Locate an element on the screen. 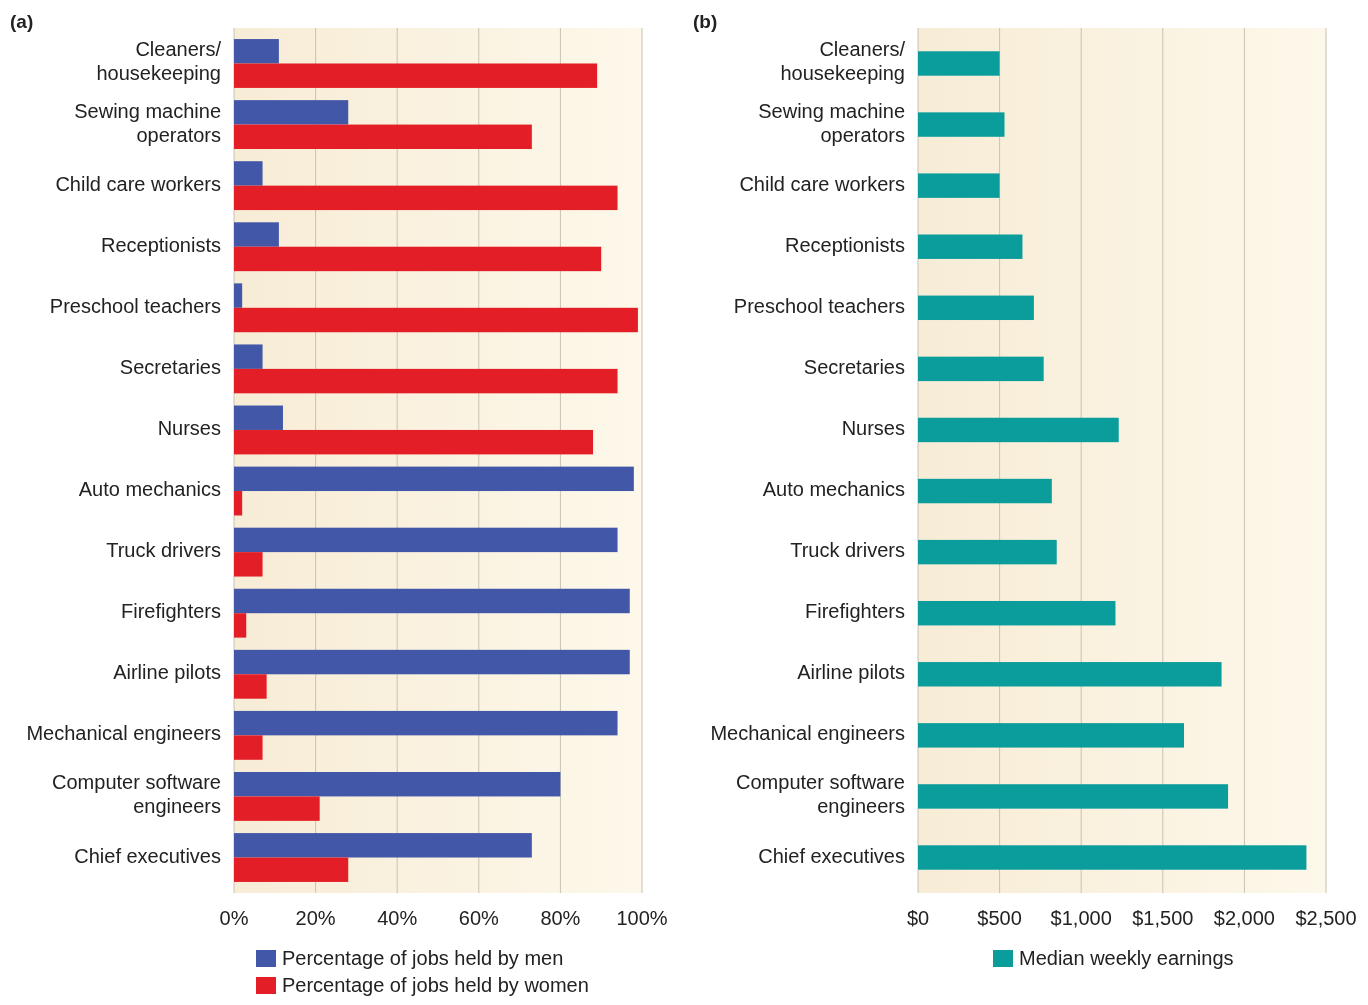 The width and height of the screenshot is (1368, 1005). x-tick-label: 20% is located at coordinates (315, 918).